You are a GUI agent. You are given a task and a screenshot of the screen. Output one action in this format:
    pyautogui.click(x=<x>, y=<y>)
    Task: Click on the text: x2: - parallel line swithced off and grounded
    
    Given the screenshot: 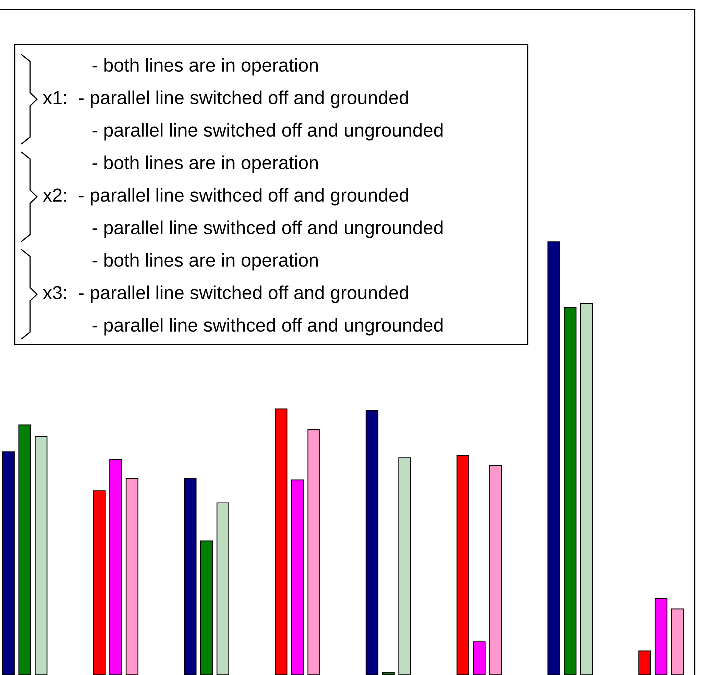 What is the action you would take?
    pyautogui.click(x=225, y=197)
    